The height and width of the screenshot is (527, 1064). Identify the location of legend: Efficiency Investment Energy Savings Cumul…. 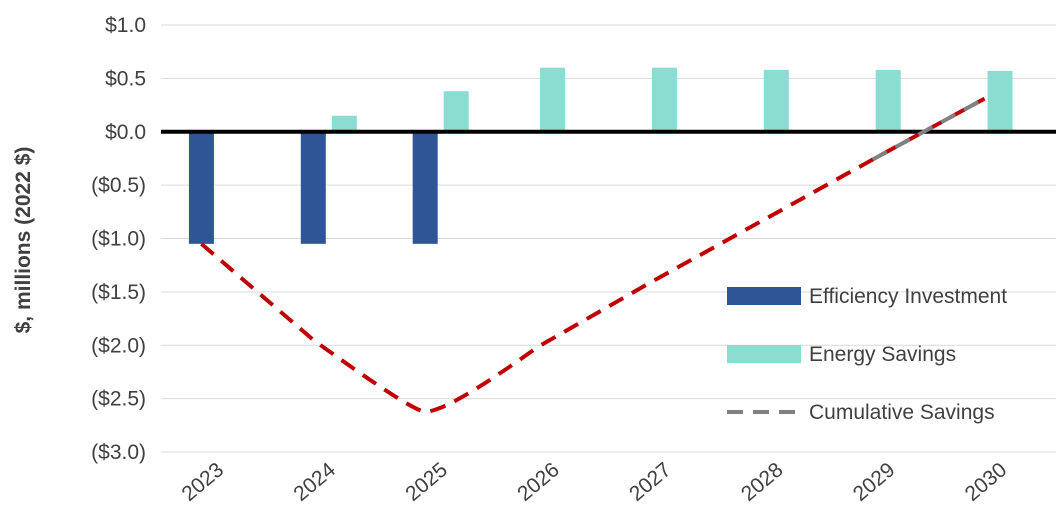
(867, 354).